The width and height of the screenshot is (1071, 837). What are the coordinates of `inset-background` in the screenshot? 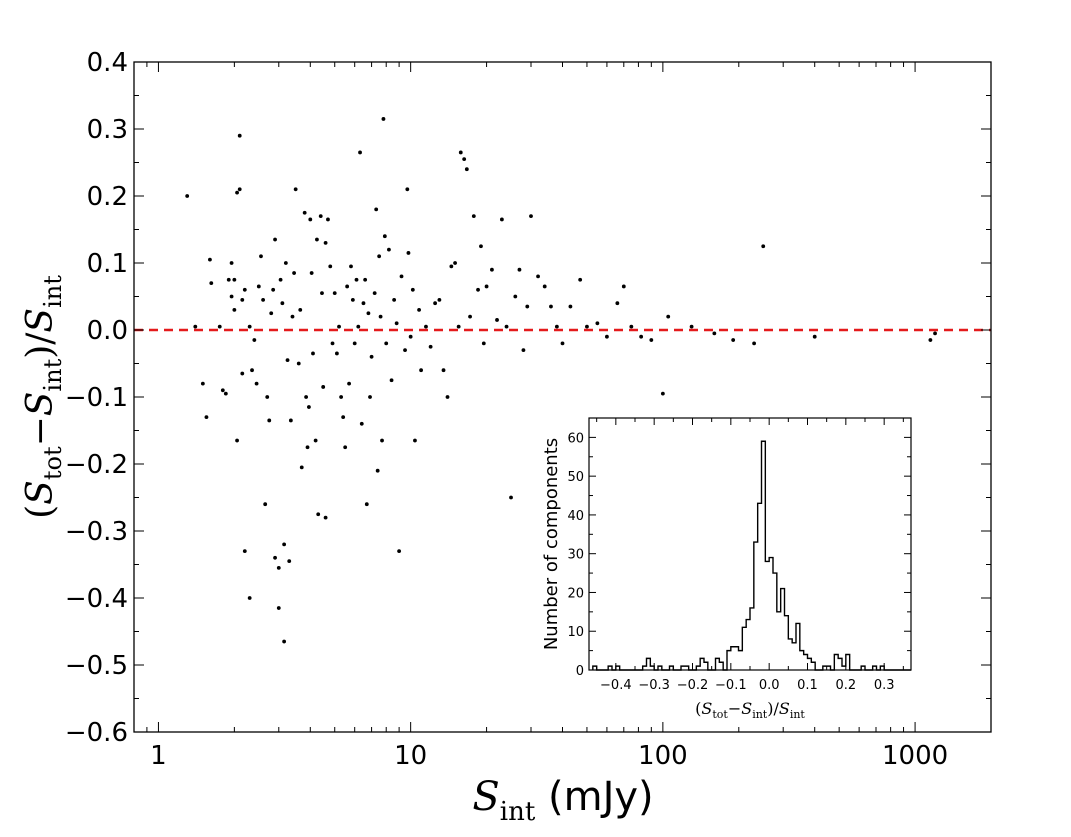 It's located at (750, 544).